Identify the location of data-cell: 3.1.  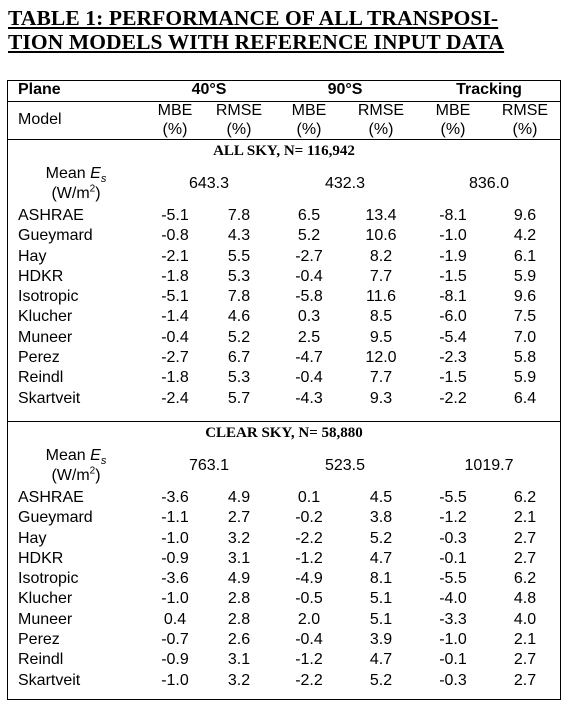
(239, 558).